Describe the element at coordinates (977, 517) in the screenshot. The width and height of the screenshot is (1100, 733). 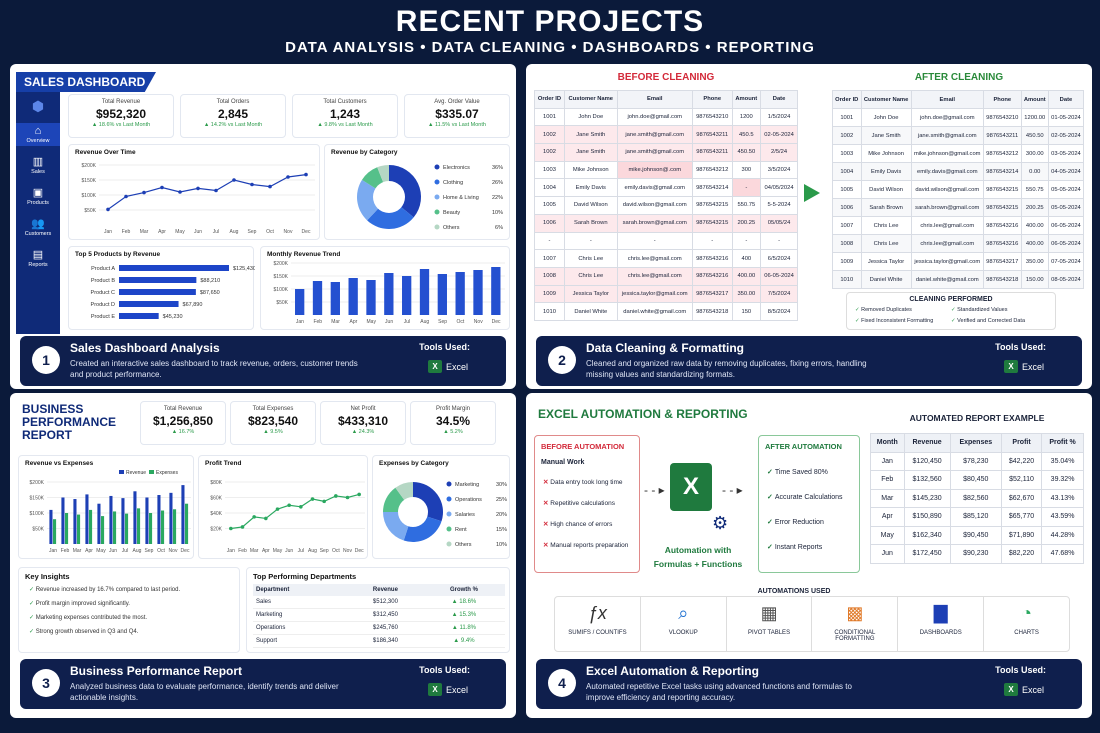
I see `table-row: Apr $150,890 $85,120 $65,770 43.59%` at that location.